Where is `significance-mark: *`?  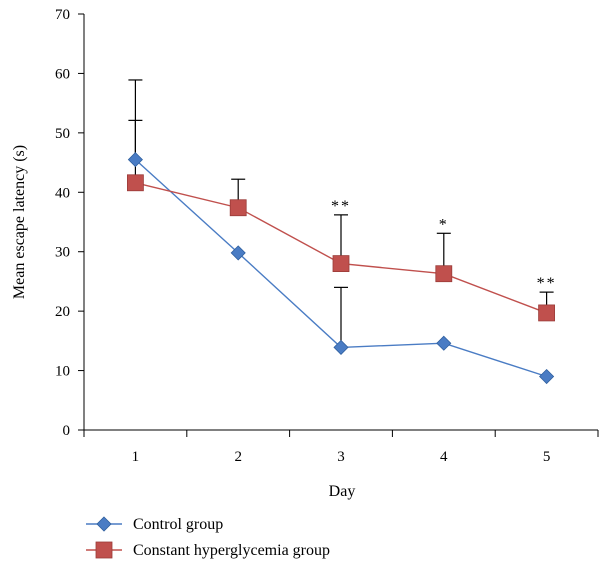 significance-mark: * is located at coordinates (444, 224).